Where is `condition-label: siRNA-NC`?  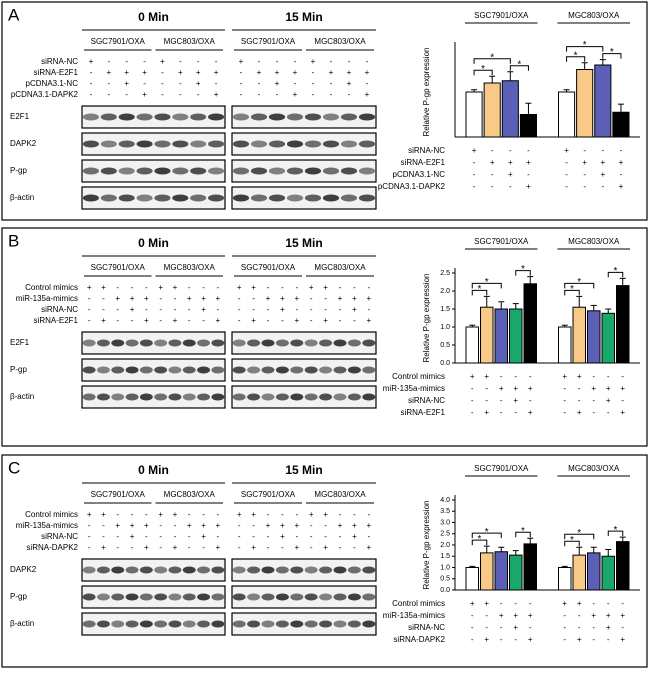
condition-label: siRNA-NC is located at coordinates (426, 400).